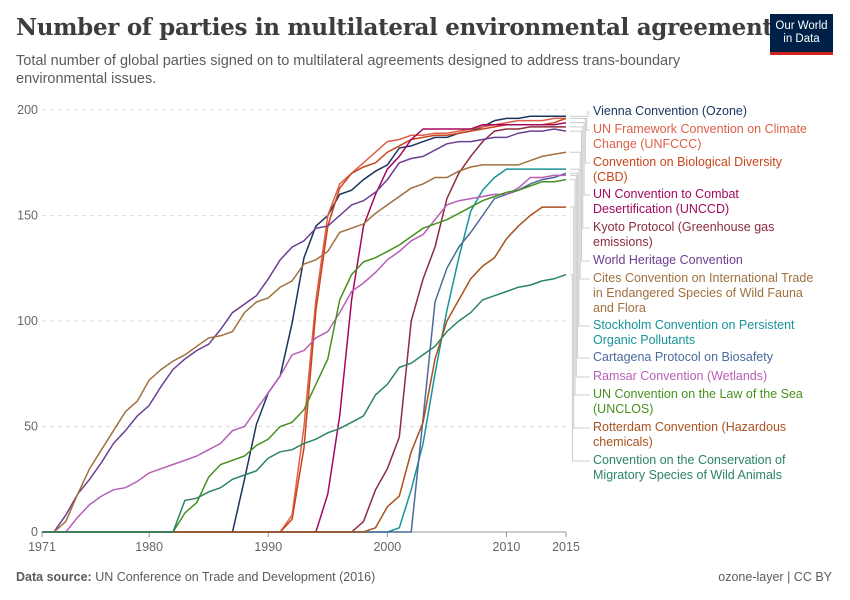  I want to click on legend-label: Ramsar Convention (Wetlands), so click(680, 376).